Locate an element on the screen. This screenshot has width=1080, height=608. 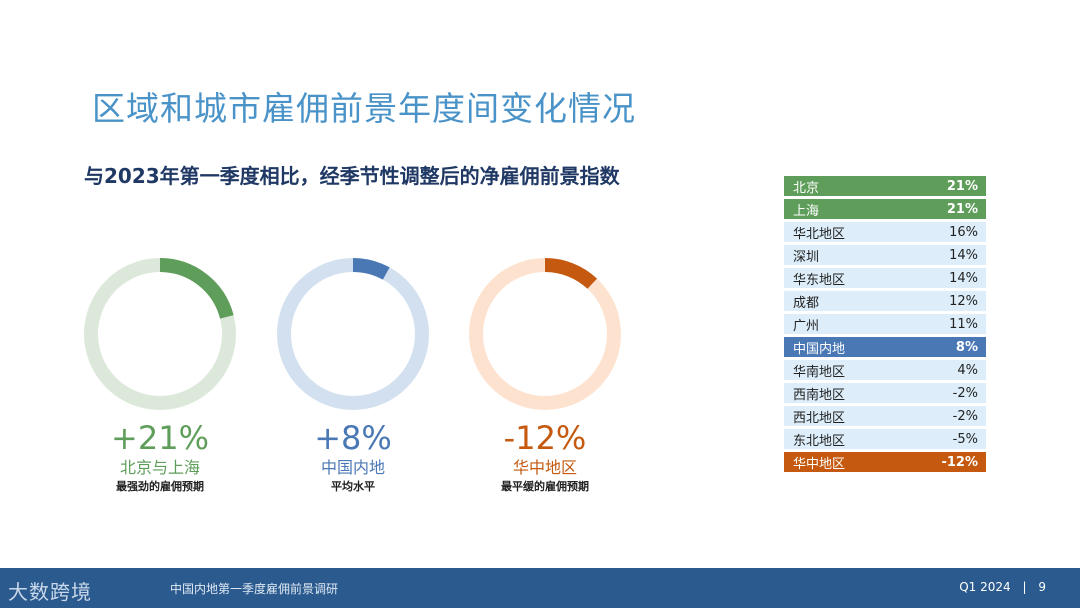
table-cell-value: 4% is located at coordinates (967, 370).